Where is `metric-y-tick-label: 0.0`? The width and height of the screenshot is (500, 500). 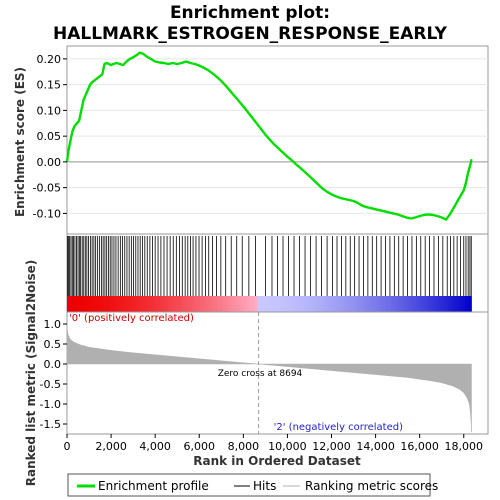
metric-y-tick-label: 0.0 is located at coordinates (53, 364).